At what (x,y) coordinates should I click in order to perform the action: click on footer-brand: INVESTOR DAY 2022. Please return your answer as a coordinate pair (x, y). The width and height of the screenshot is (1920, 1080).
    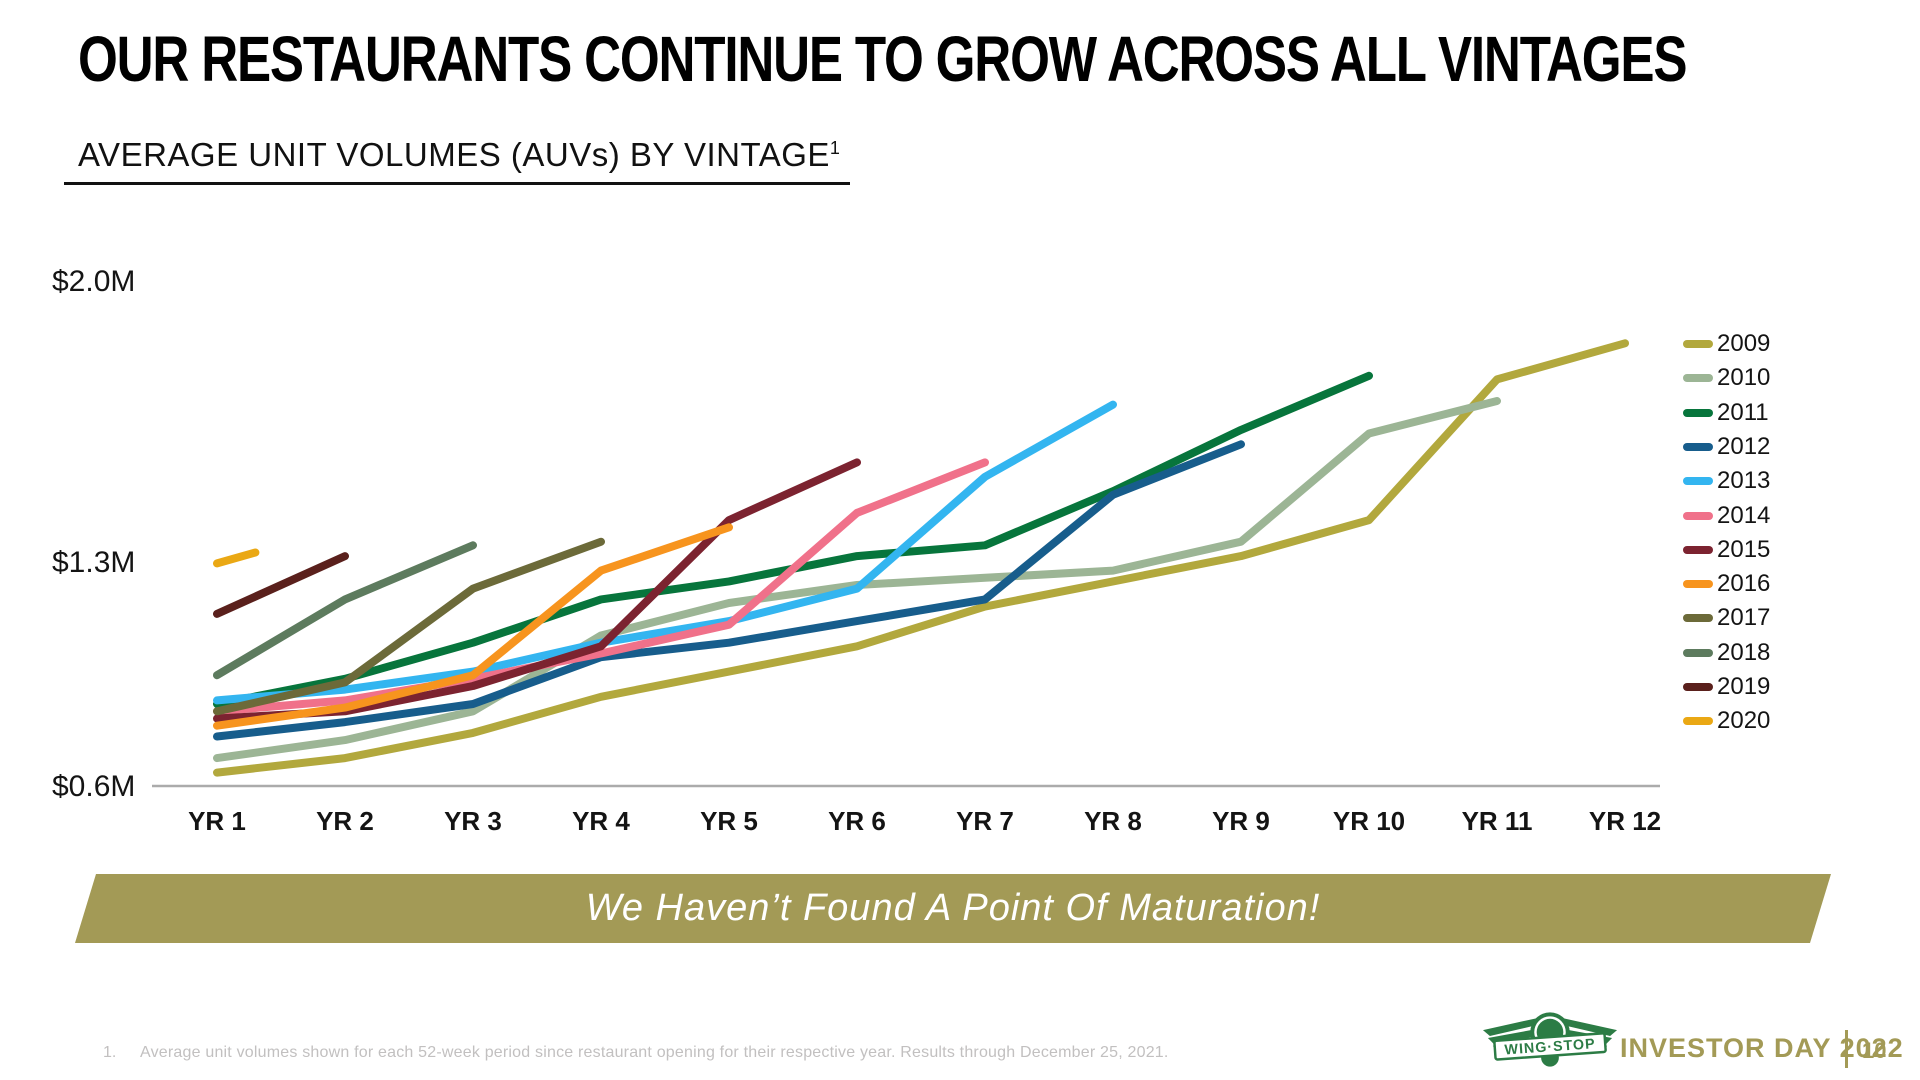
    Looking at the image, I should click on (1762, 1048).